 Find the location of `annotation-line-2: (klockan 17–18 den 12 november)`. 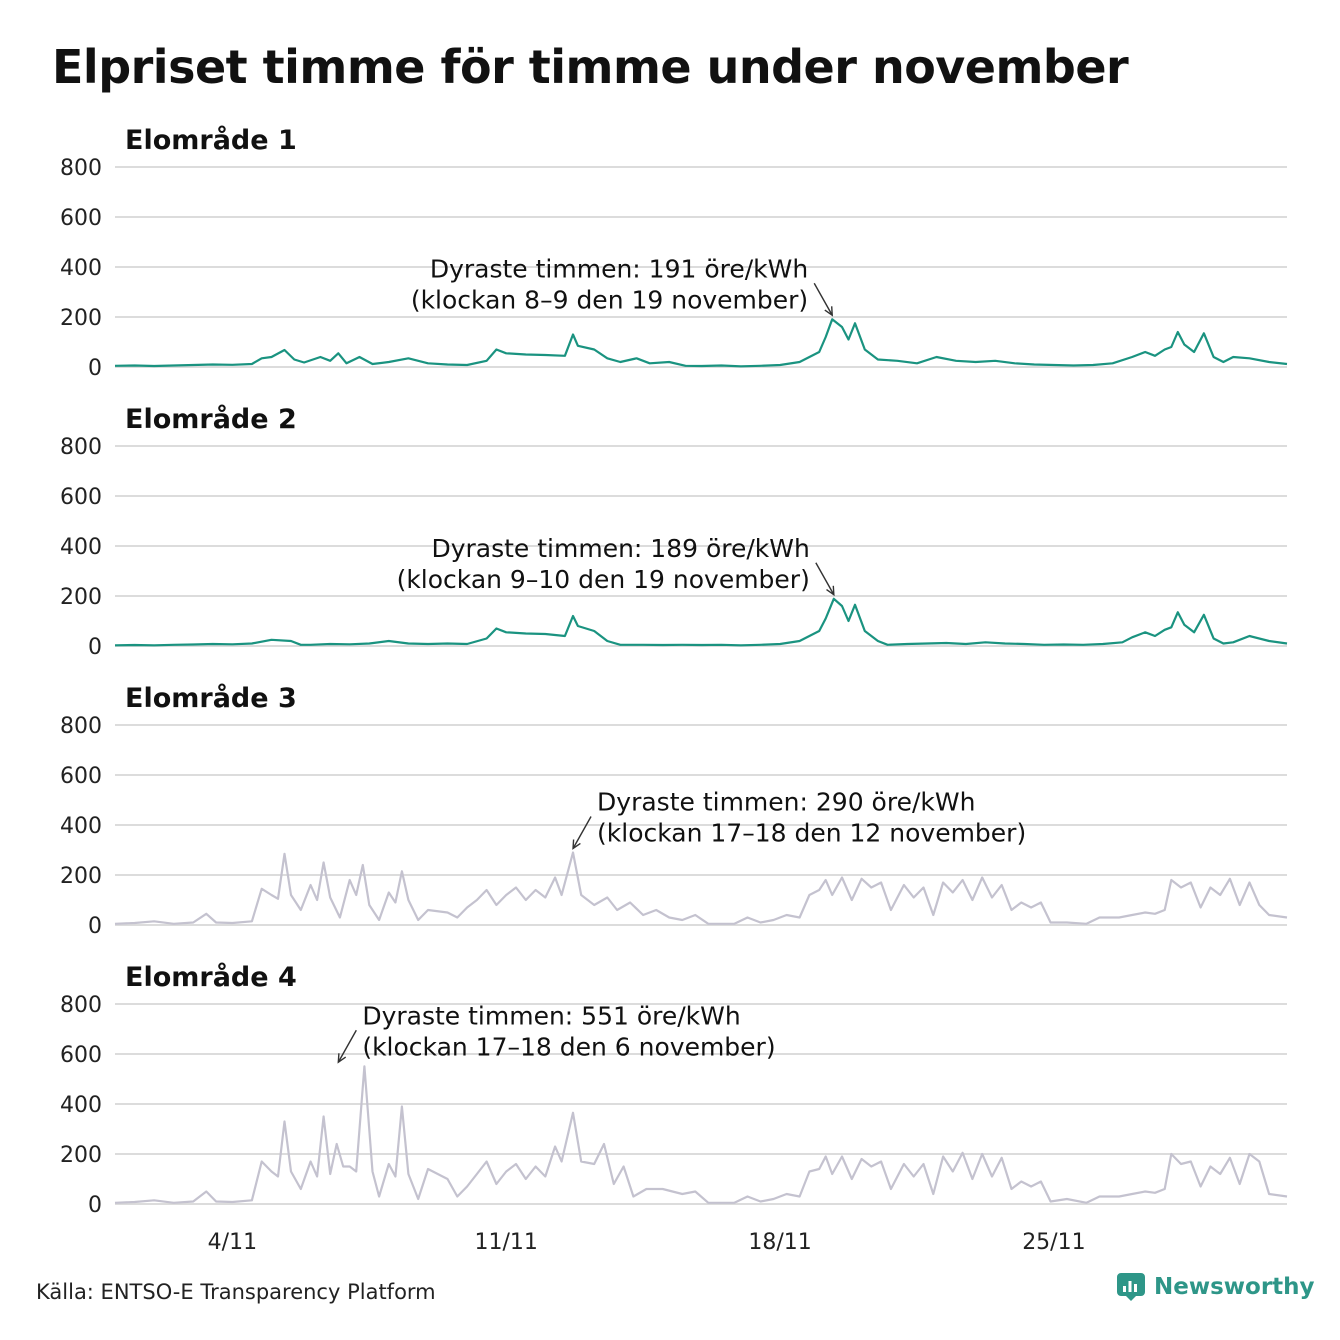

annotation-line-2: (klockan 17–18 den 12 november) is located at coordinates (811, 833).